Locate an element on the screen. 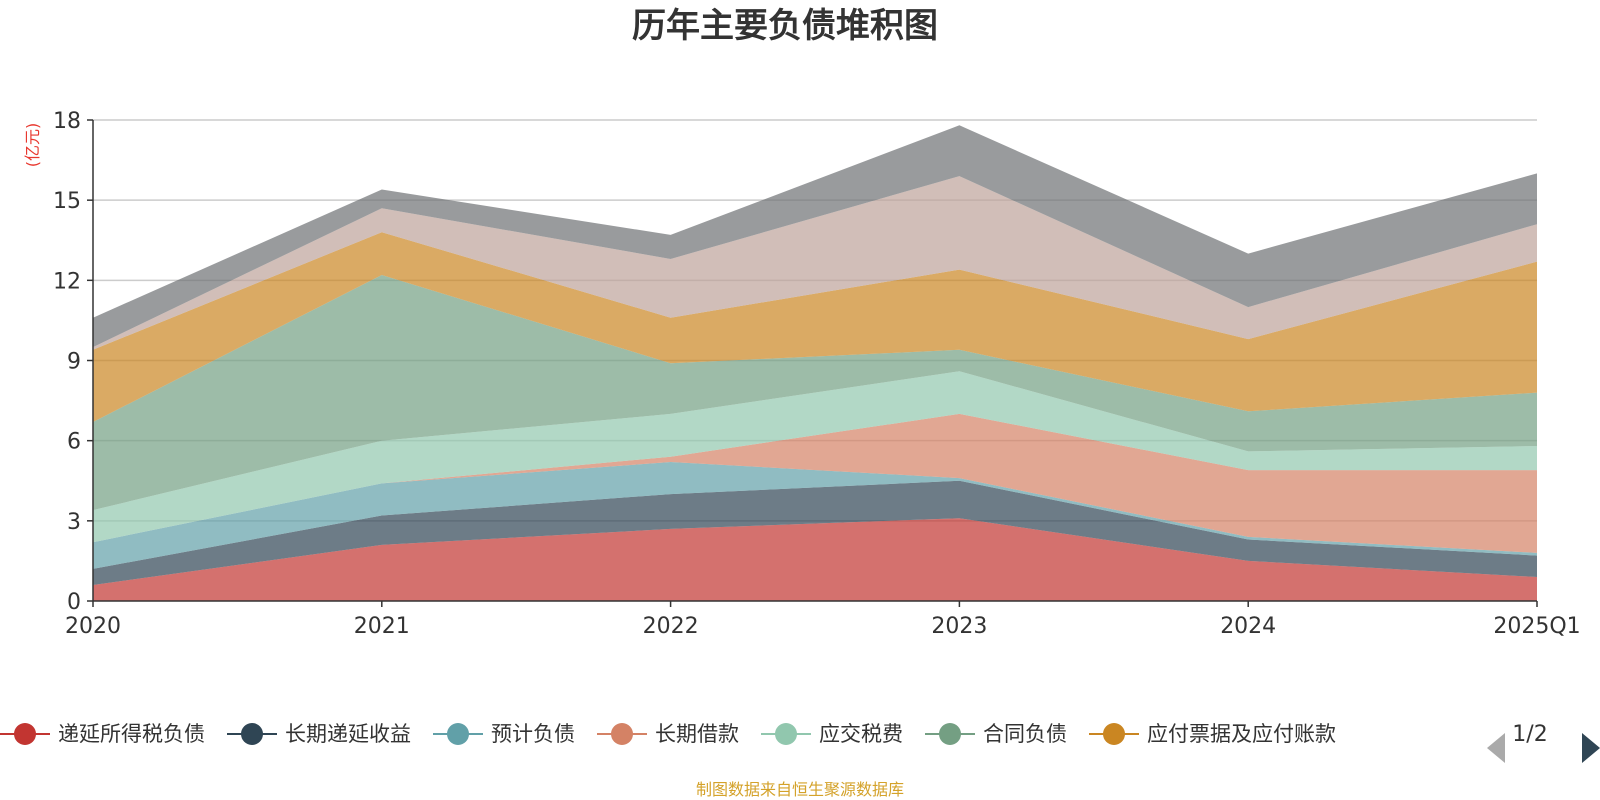 The width and height of the screenshot is (1600, 800). y-tick-label-18: 18 is located at coordinates (67, 121).